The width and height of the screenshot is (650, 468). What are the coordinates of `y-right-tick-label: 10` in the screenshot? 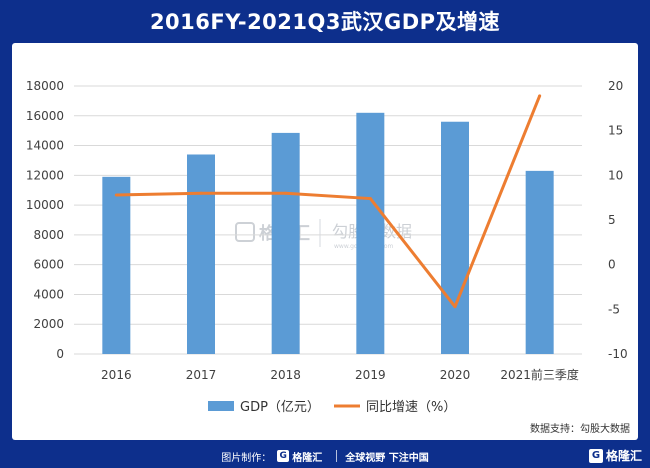 It's located at (615, 175).